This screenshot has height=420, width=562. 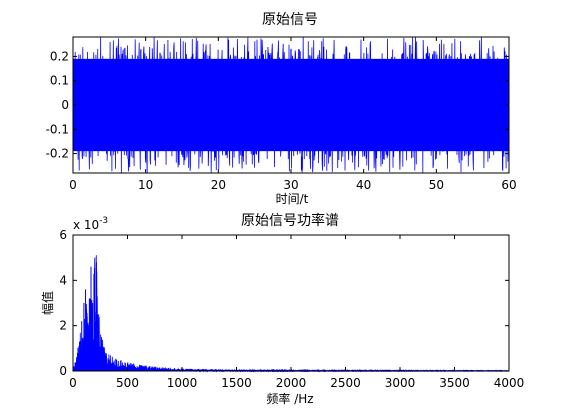 I want to click on y-tick-label: 0.2, so click(x=59, y=56).